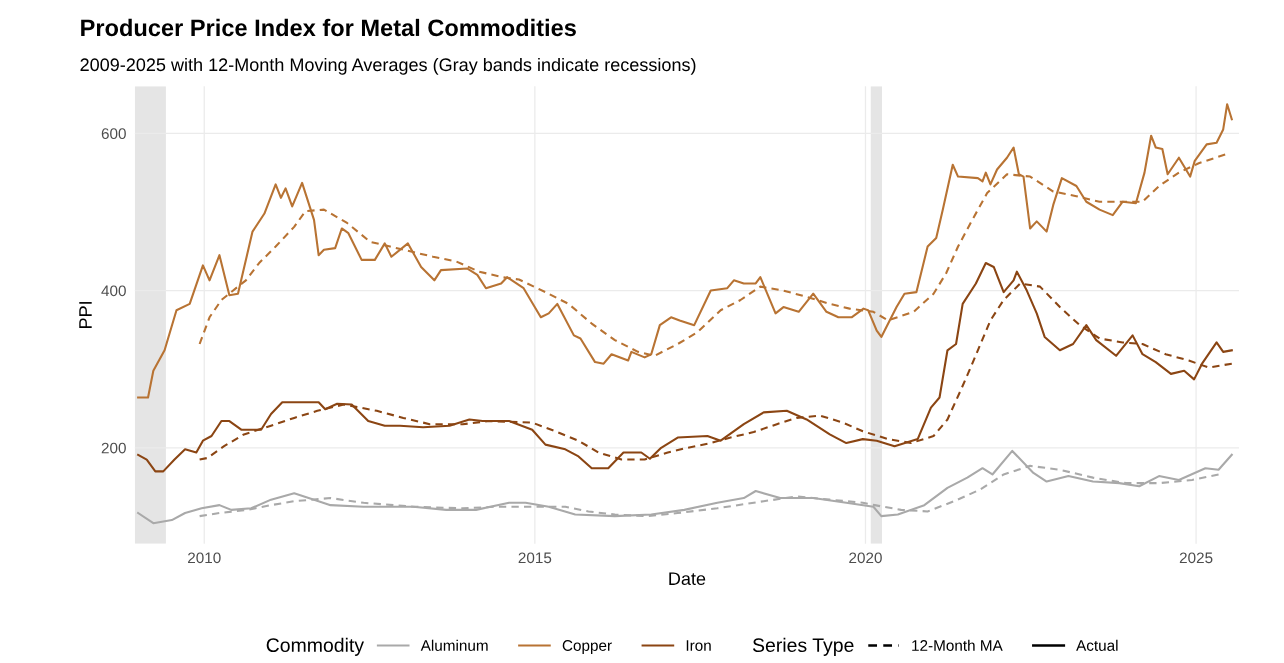  What do you see at coordinates (865, 558) in the screenshot?
I see `x-tick-label: 2020` at bounding box center [865, 558].